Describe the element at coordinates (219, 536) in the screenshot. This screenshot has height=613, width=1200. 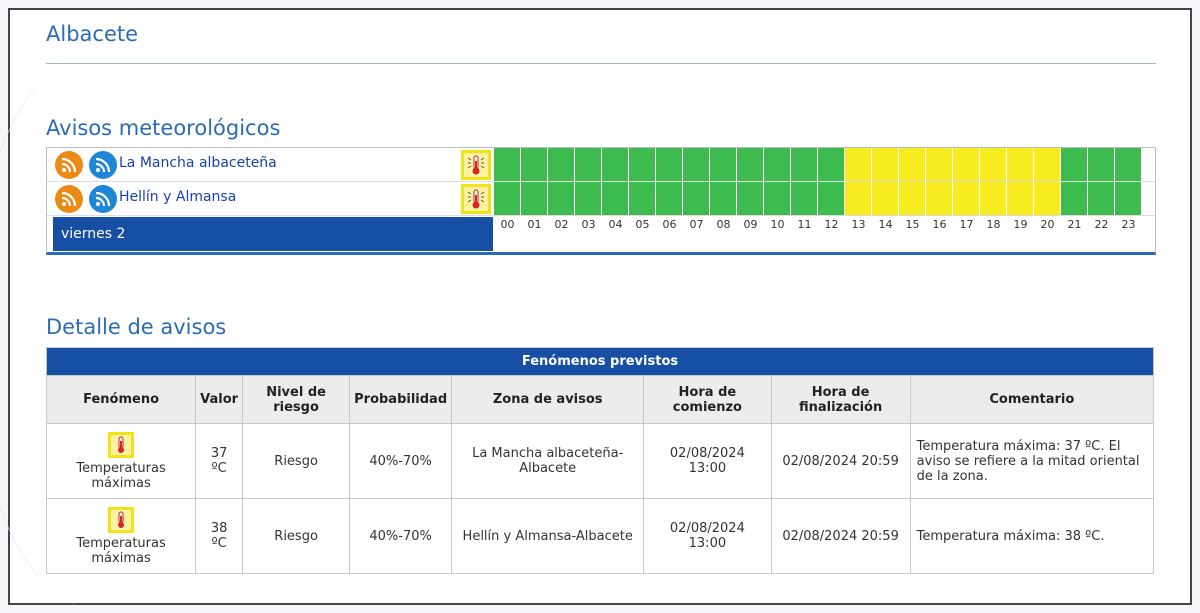
I see `value-cell: 38 ºC` at that location.